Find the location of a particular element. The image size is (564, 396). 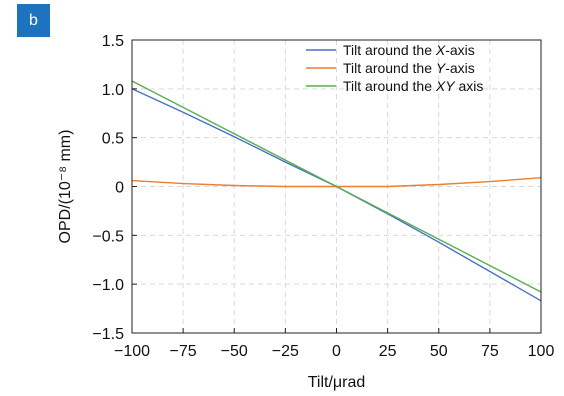

x-tick-label: −50 is located at coordinates (234, 351).